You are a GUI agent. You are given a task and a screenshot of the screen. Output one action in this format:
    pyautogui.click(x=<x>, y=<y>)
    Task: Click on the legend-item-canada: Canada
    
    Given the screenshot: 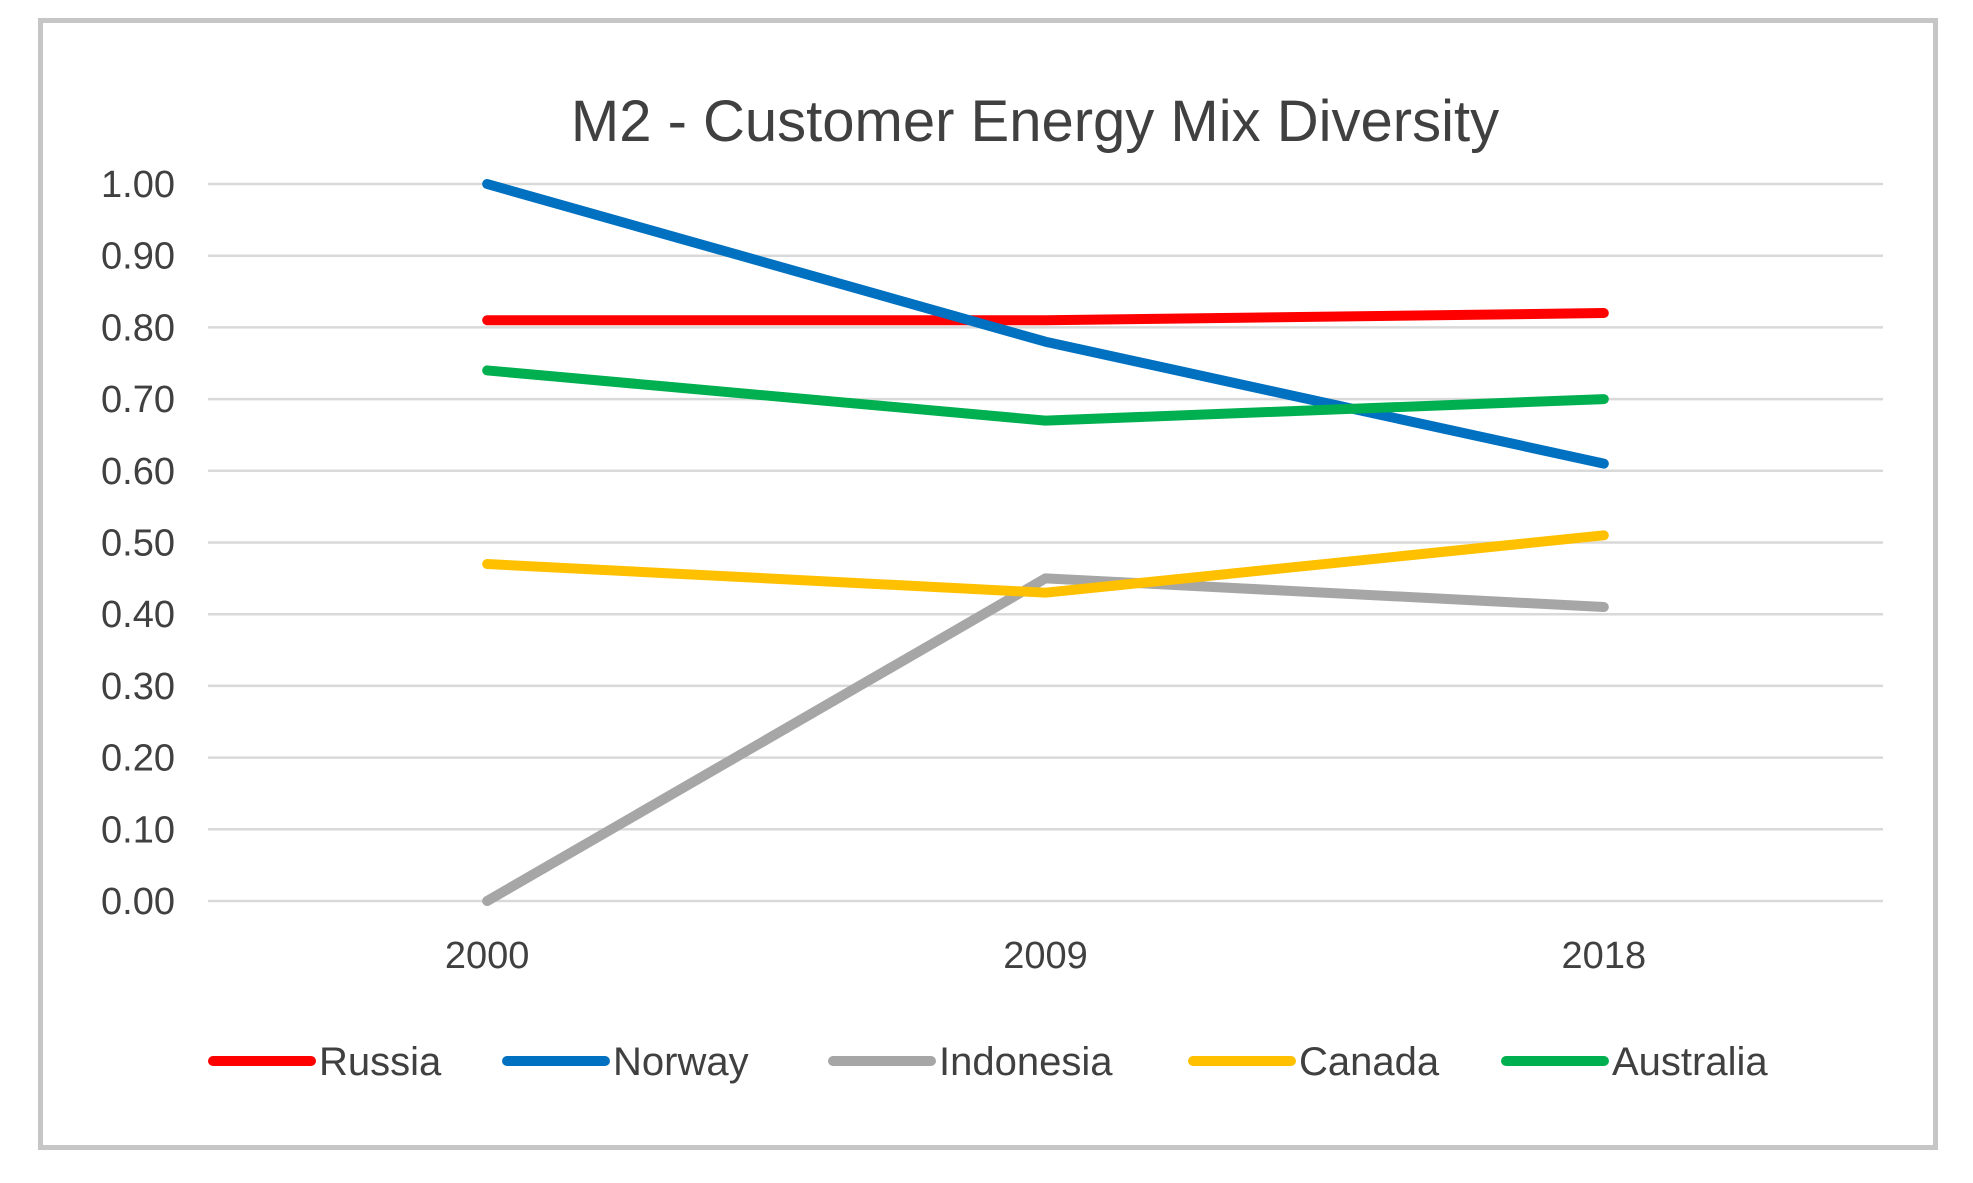 What is the action you would take?
    pyautogui.click(x=1314, y=1062)
    